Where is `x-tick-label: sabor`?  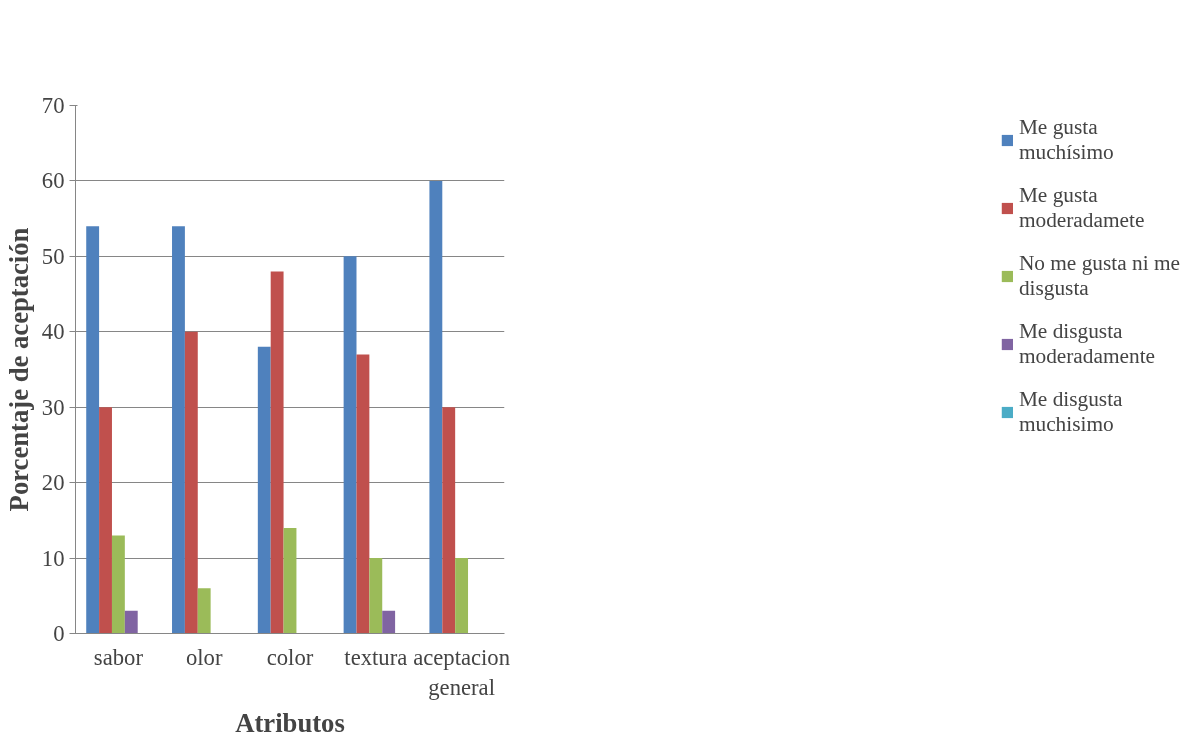 x-tick-label: sabor is located at coordinates (118, 657).